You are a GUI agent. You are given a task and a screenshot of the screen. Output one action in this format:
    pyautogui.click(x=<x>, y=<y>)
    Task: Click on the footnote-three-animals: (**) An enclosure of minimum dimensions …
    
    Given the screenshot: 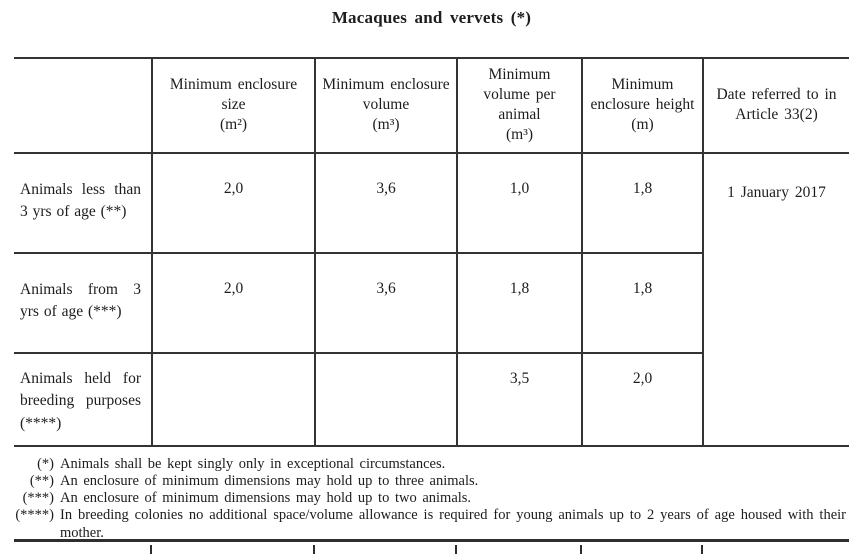 What is the action you would take?
    pyautogui.click(x=434, y=481)
    